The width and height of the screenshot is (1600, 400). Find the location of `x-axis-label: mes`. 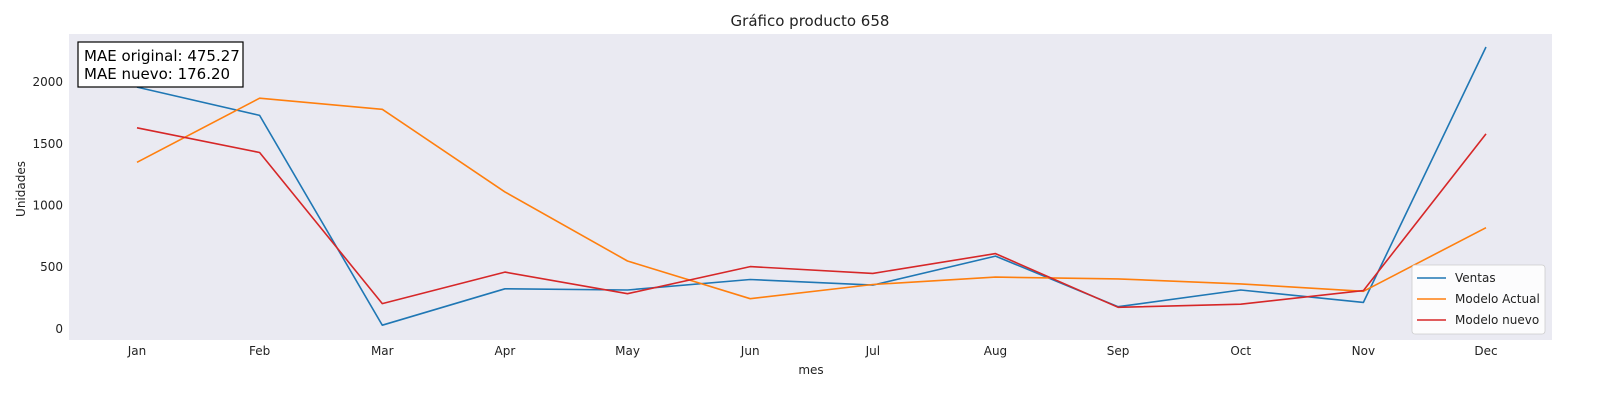

x-axis-label: mes is located at coordinates (810, 370).